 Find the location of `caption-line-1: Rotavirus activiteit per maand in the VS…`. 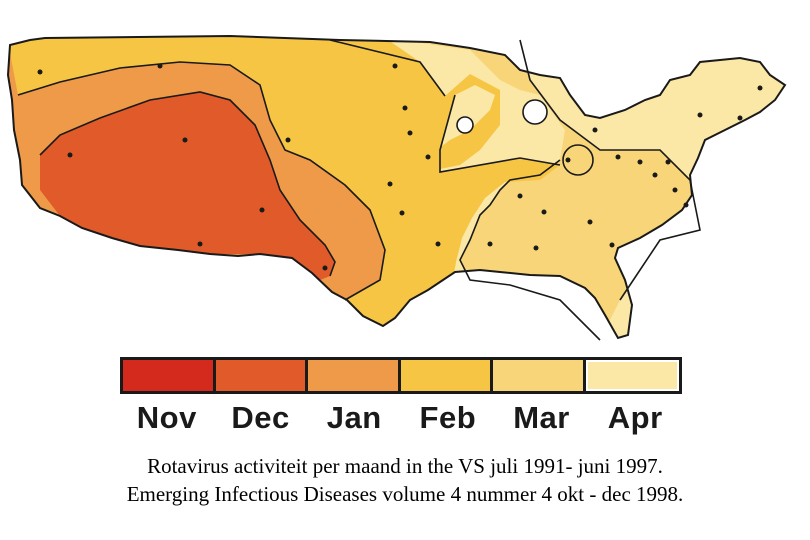

caption-line-1: Rotavirus activiteit per maand in the VS… is located at coordinates (405, 466).